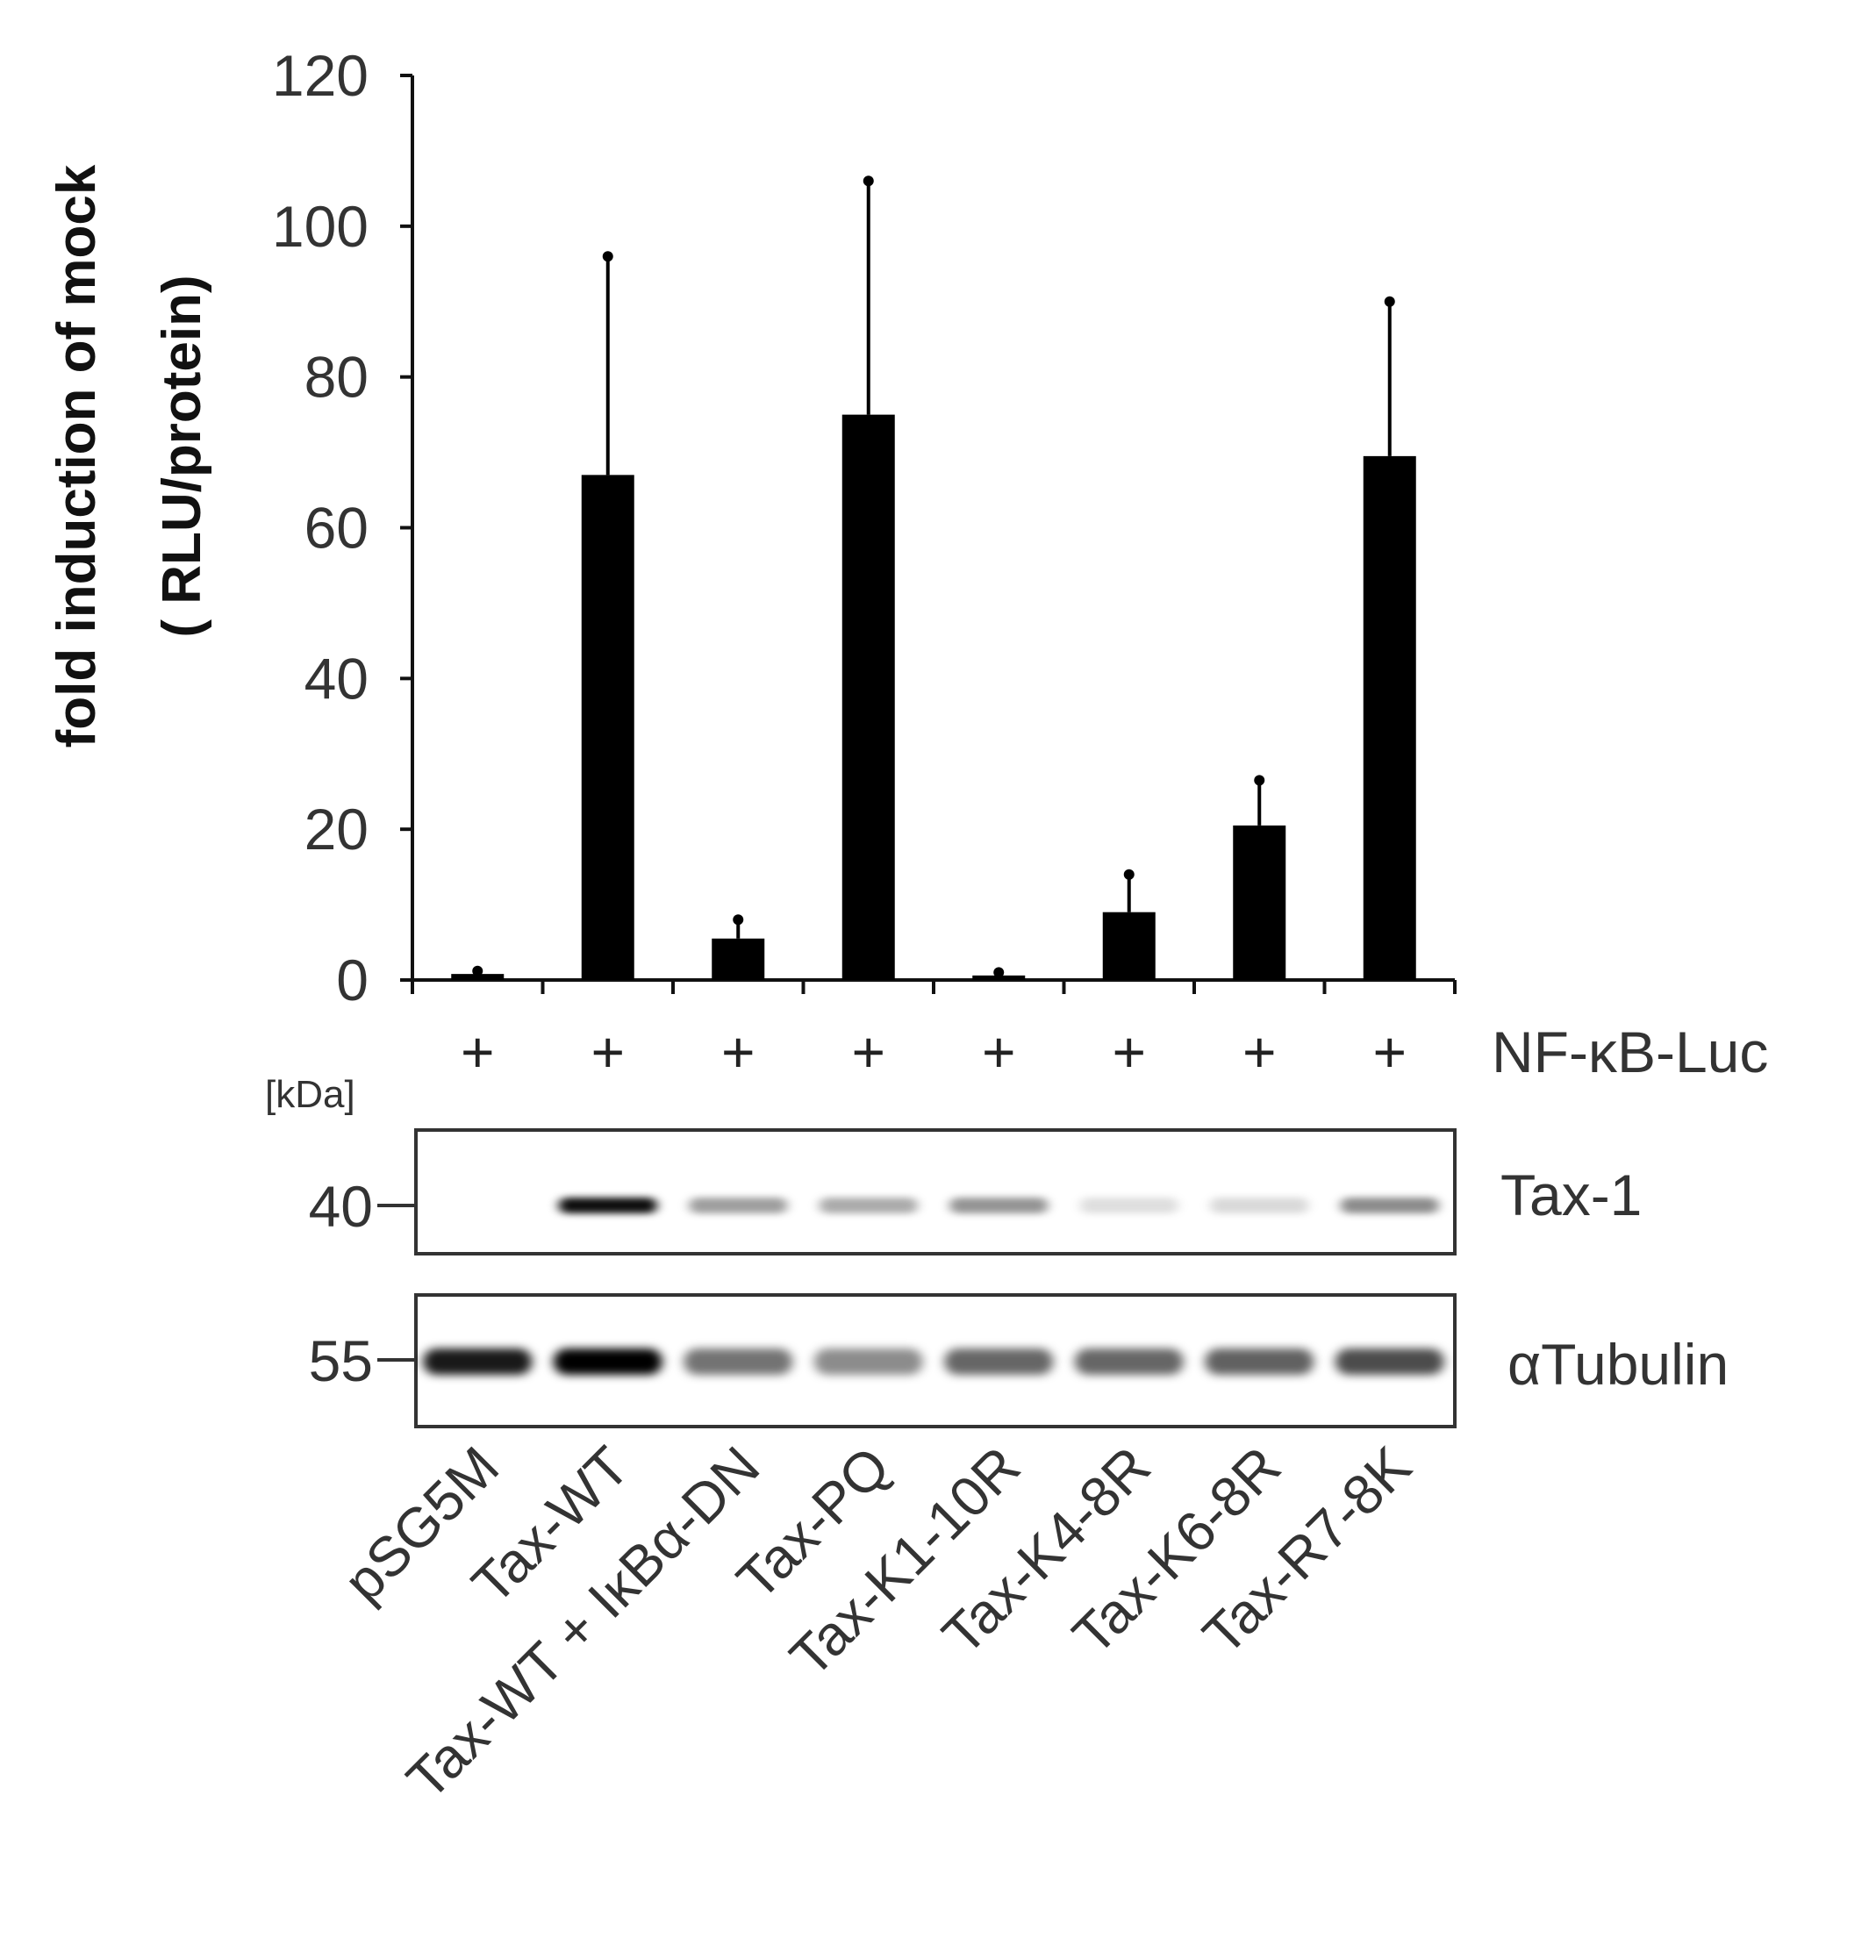  I want to click on treatment-label: NF-κB-Luc, so click(1630, 1051).